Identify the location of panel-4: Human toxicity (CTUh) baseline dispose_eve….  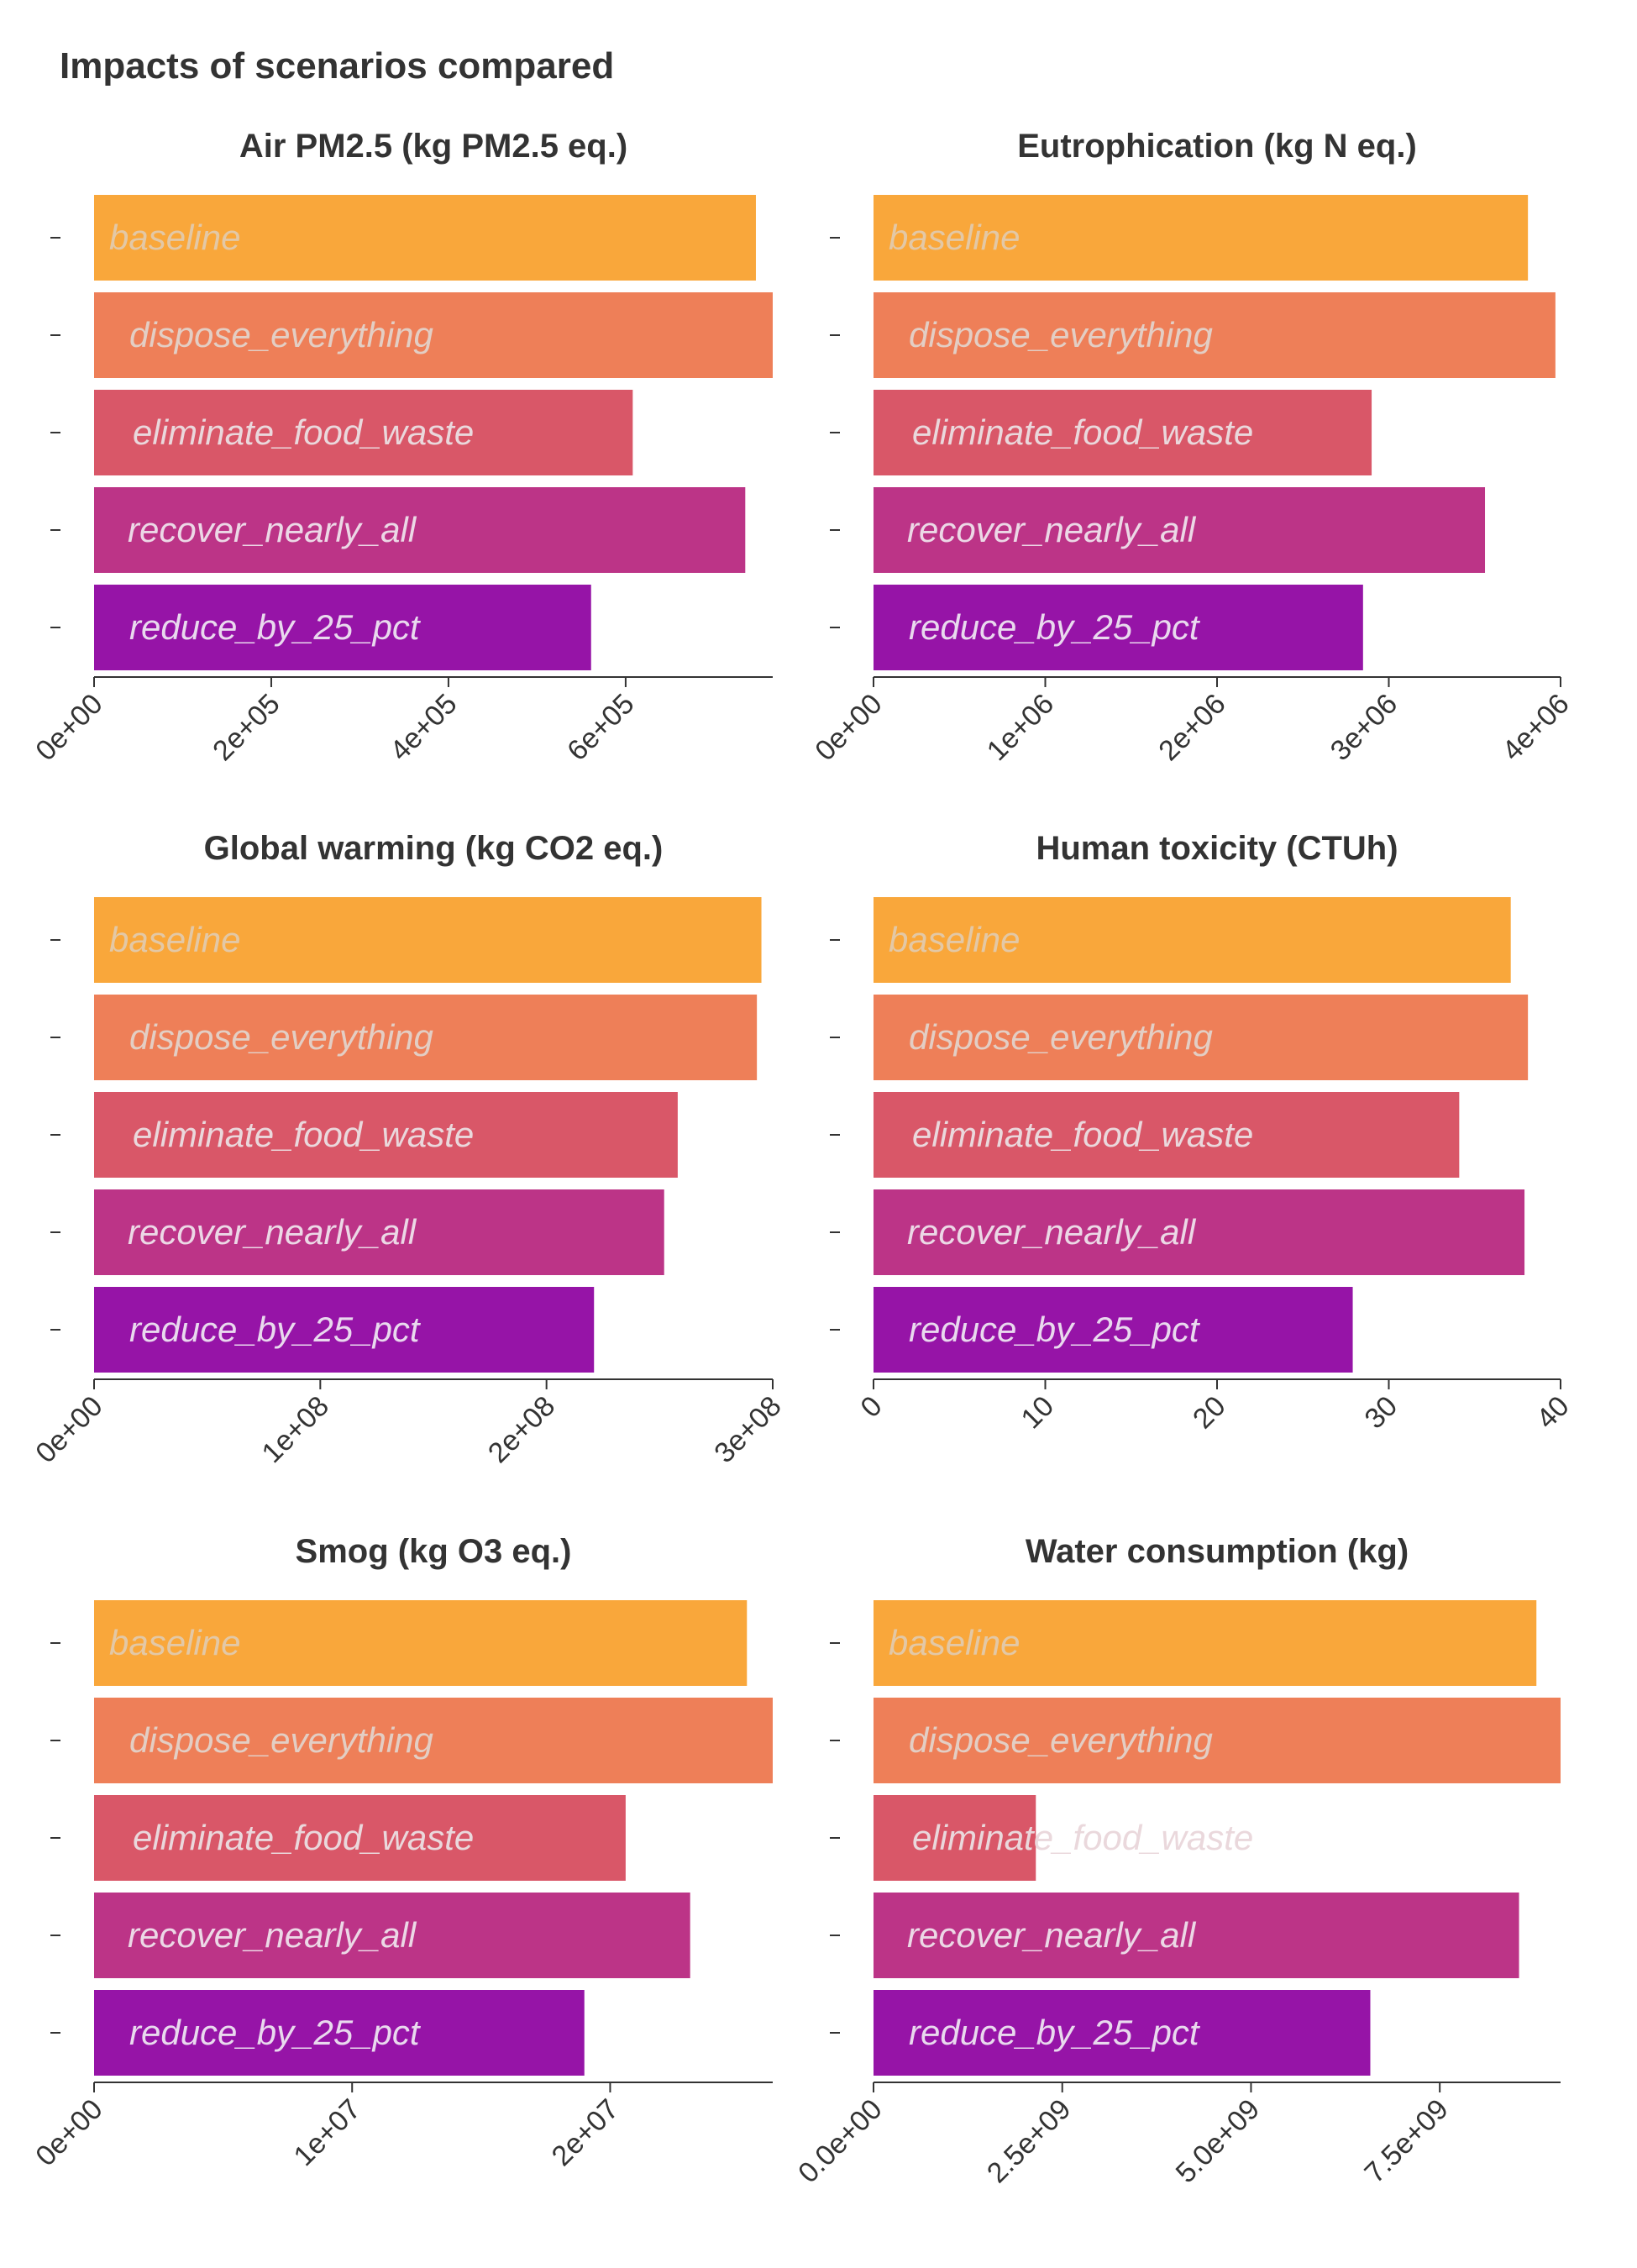
(1203, 1132).